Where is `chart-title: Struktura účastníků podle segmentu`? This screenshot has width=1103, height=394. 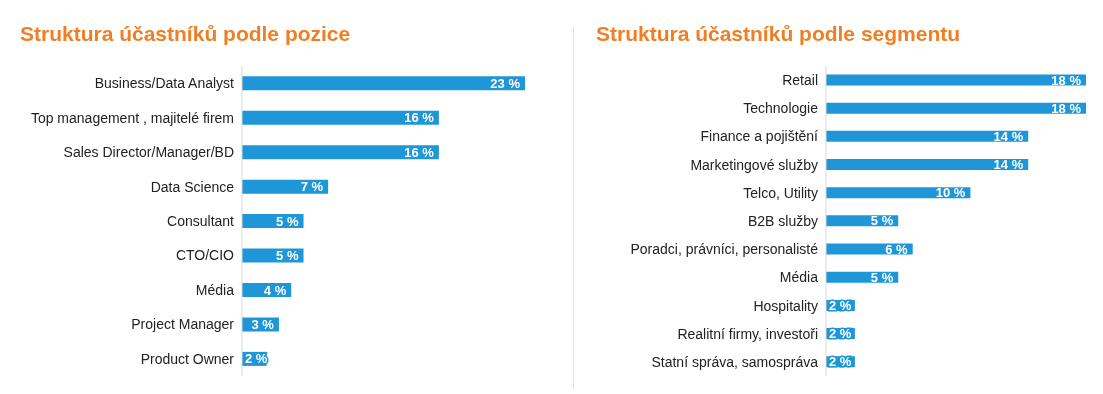 chart-title: Struktura účastníků podle segmentu is located at coordinates (778, 34).